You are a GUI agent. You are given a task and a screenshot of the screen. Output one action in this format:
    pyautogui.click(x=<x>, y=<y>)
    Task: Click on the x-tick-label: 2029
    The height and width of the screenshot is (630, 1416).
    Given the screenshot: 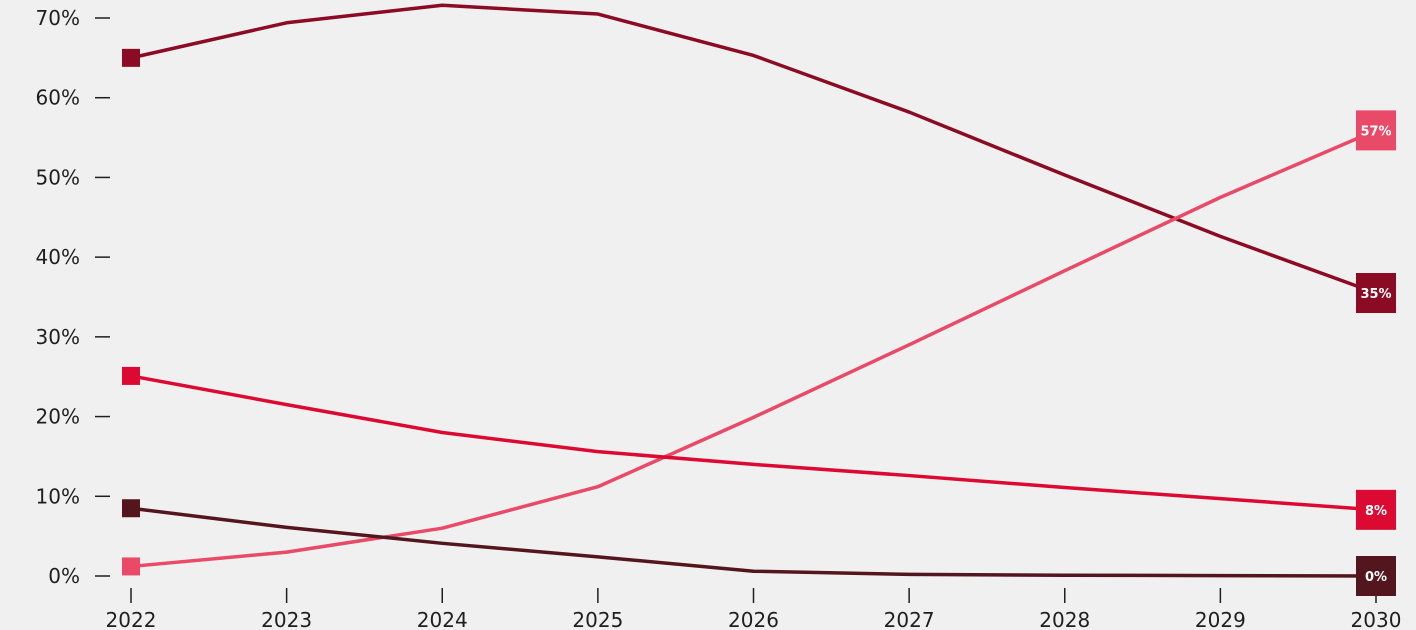 What is the action you would take?
    pyautogui.click(x=1220, y=619)
    